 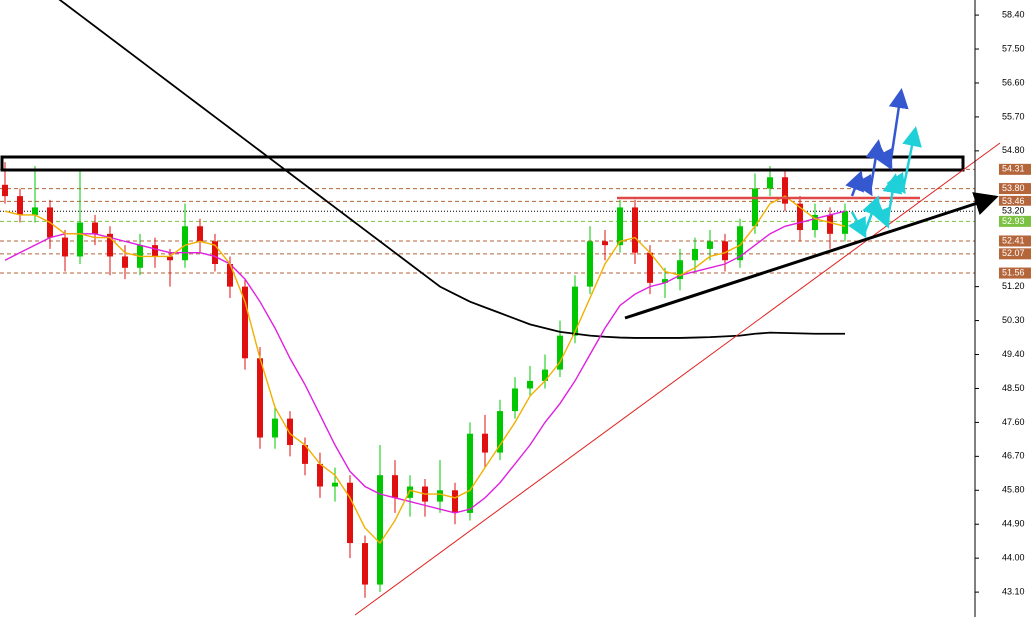 What do you see at coordinates (1013, 48) in the screenshot?
I see `y-tick-label: 57.50` at bounding box center [1013, 48].